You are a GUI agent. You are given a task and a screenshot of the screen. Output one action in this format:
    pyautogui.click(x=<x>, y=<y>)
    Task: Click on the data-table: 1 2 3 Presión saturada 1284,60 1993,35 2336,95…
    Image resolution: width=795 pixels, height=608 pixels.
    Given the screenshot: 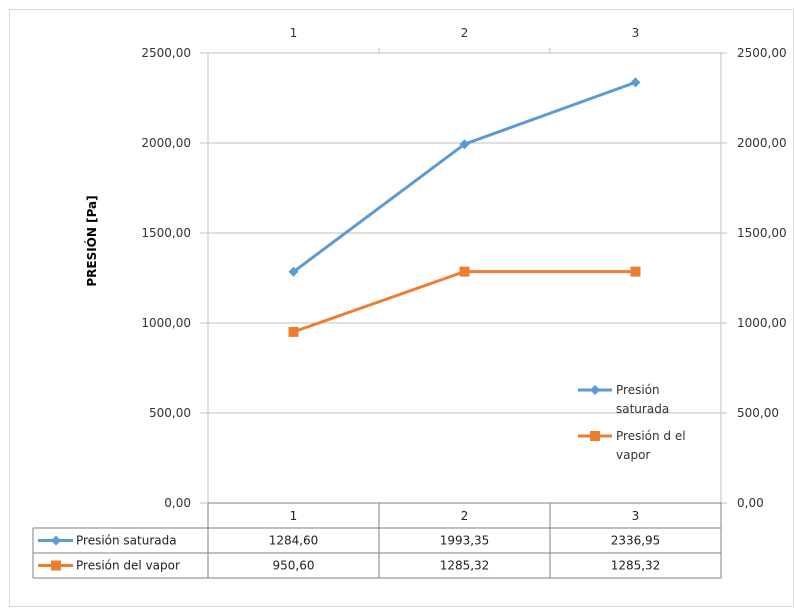 What is the action you would take?
    pyautogui.click(x=377, y=540)
    